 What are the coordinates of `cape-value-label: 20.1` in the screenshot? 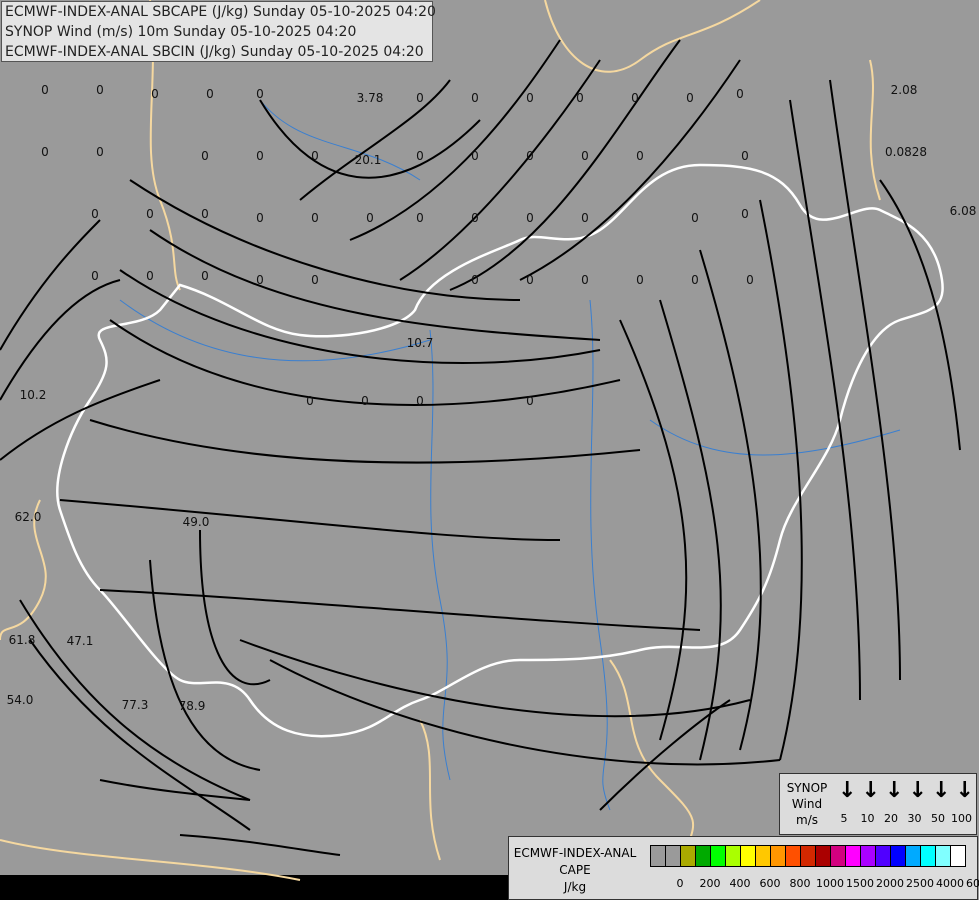 It's located at (368, 160).